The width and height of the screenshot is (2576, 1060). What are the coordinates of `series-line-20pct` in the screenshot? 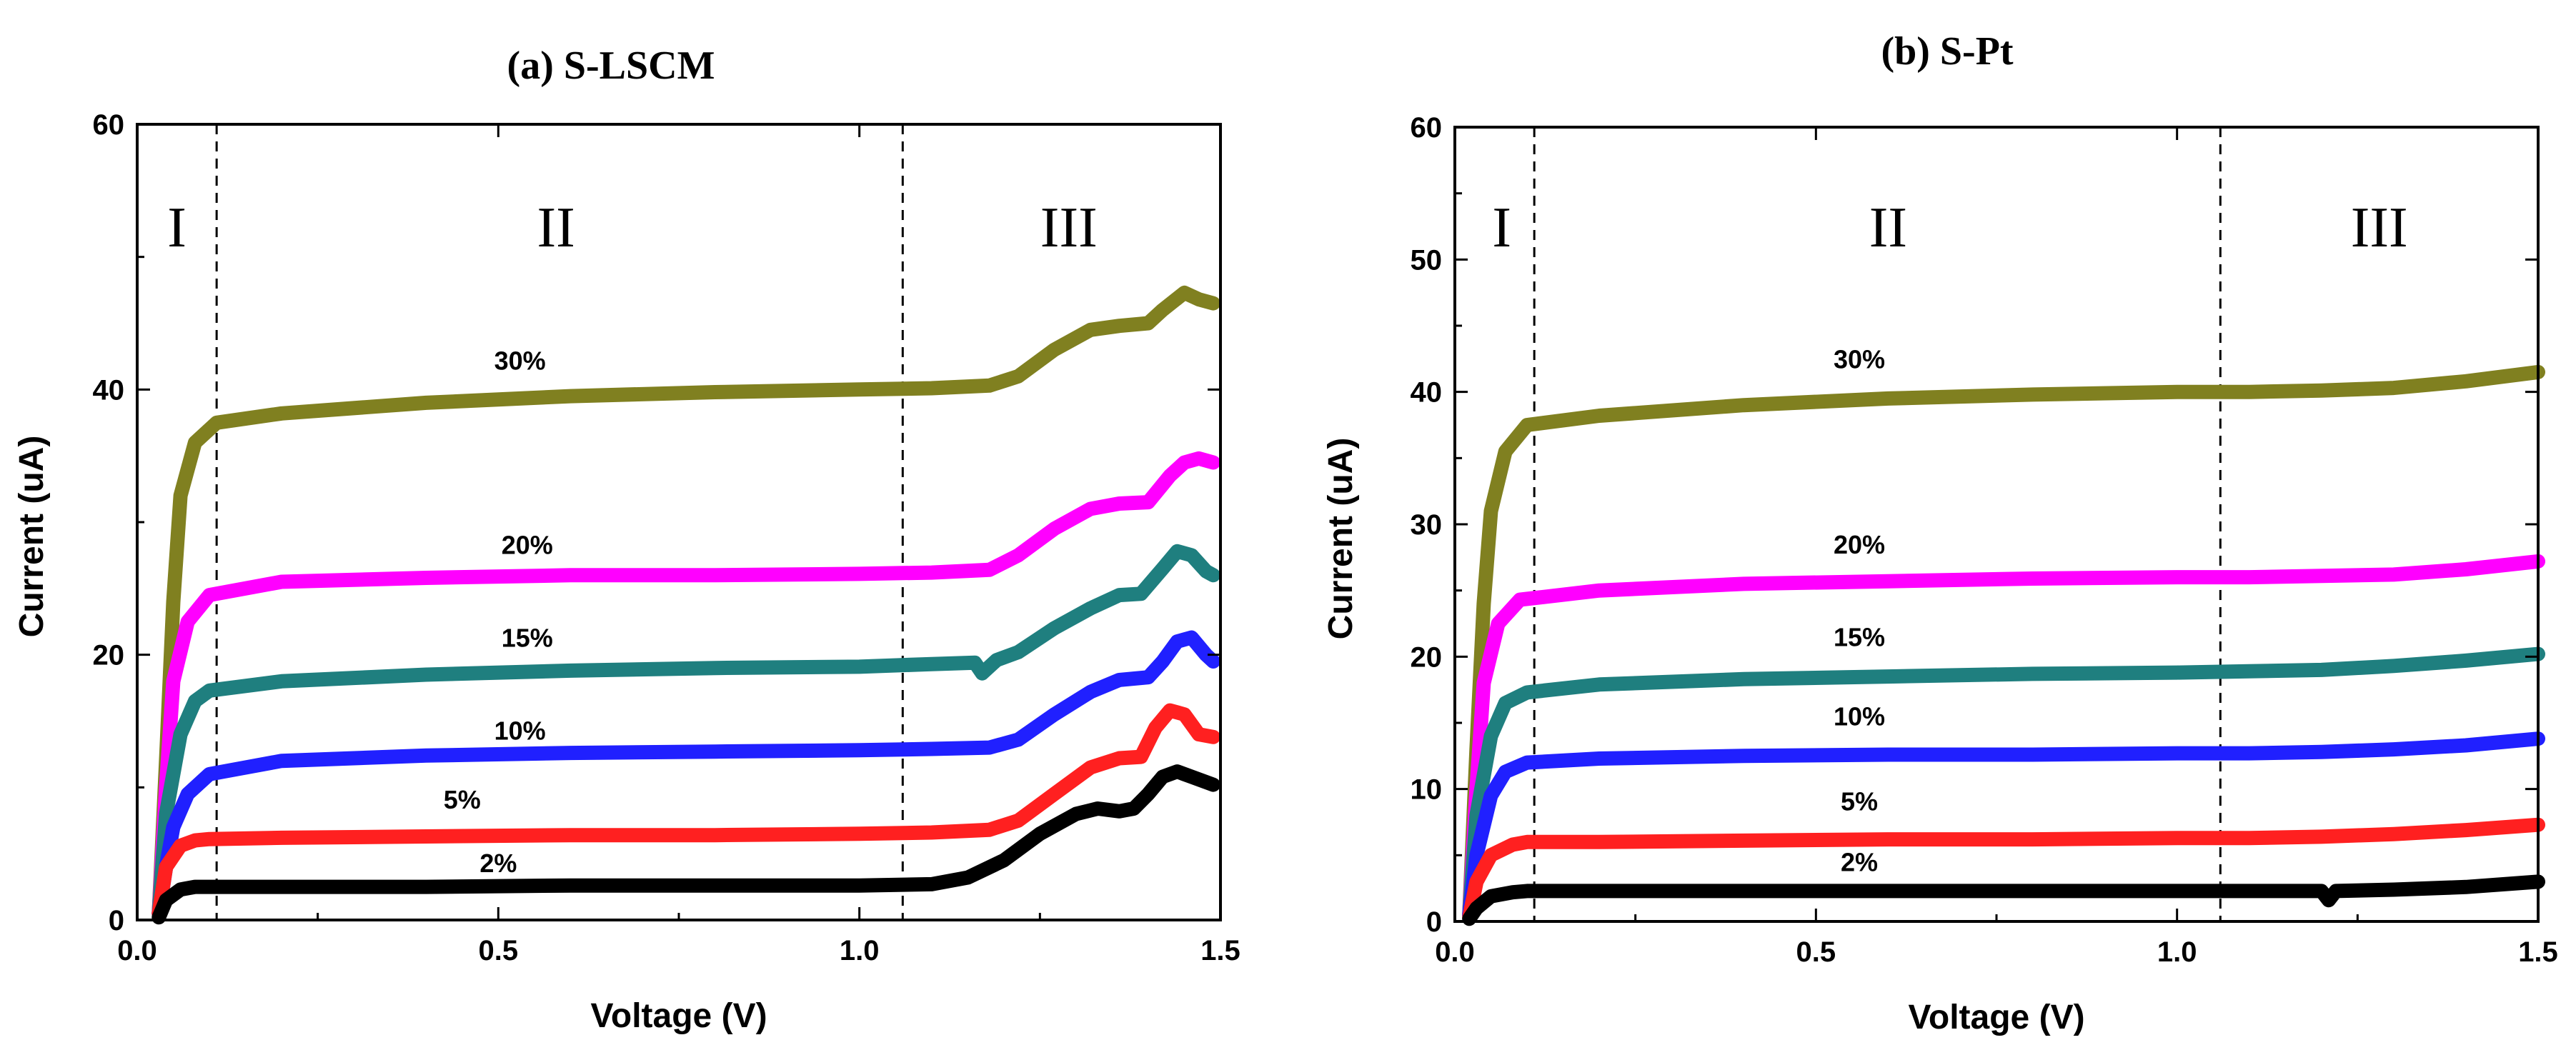 It's located at (2003, 738).